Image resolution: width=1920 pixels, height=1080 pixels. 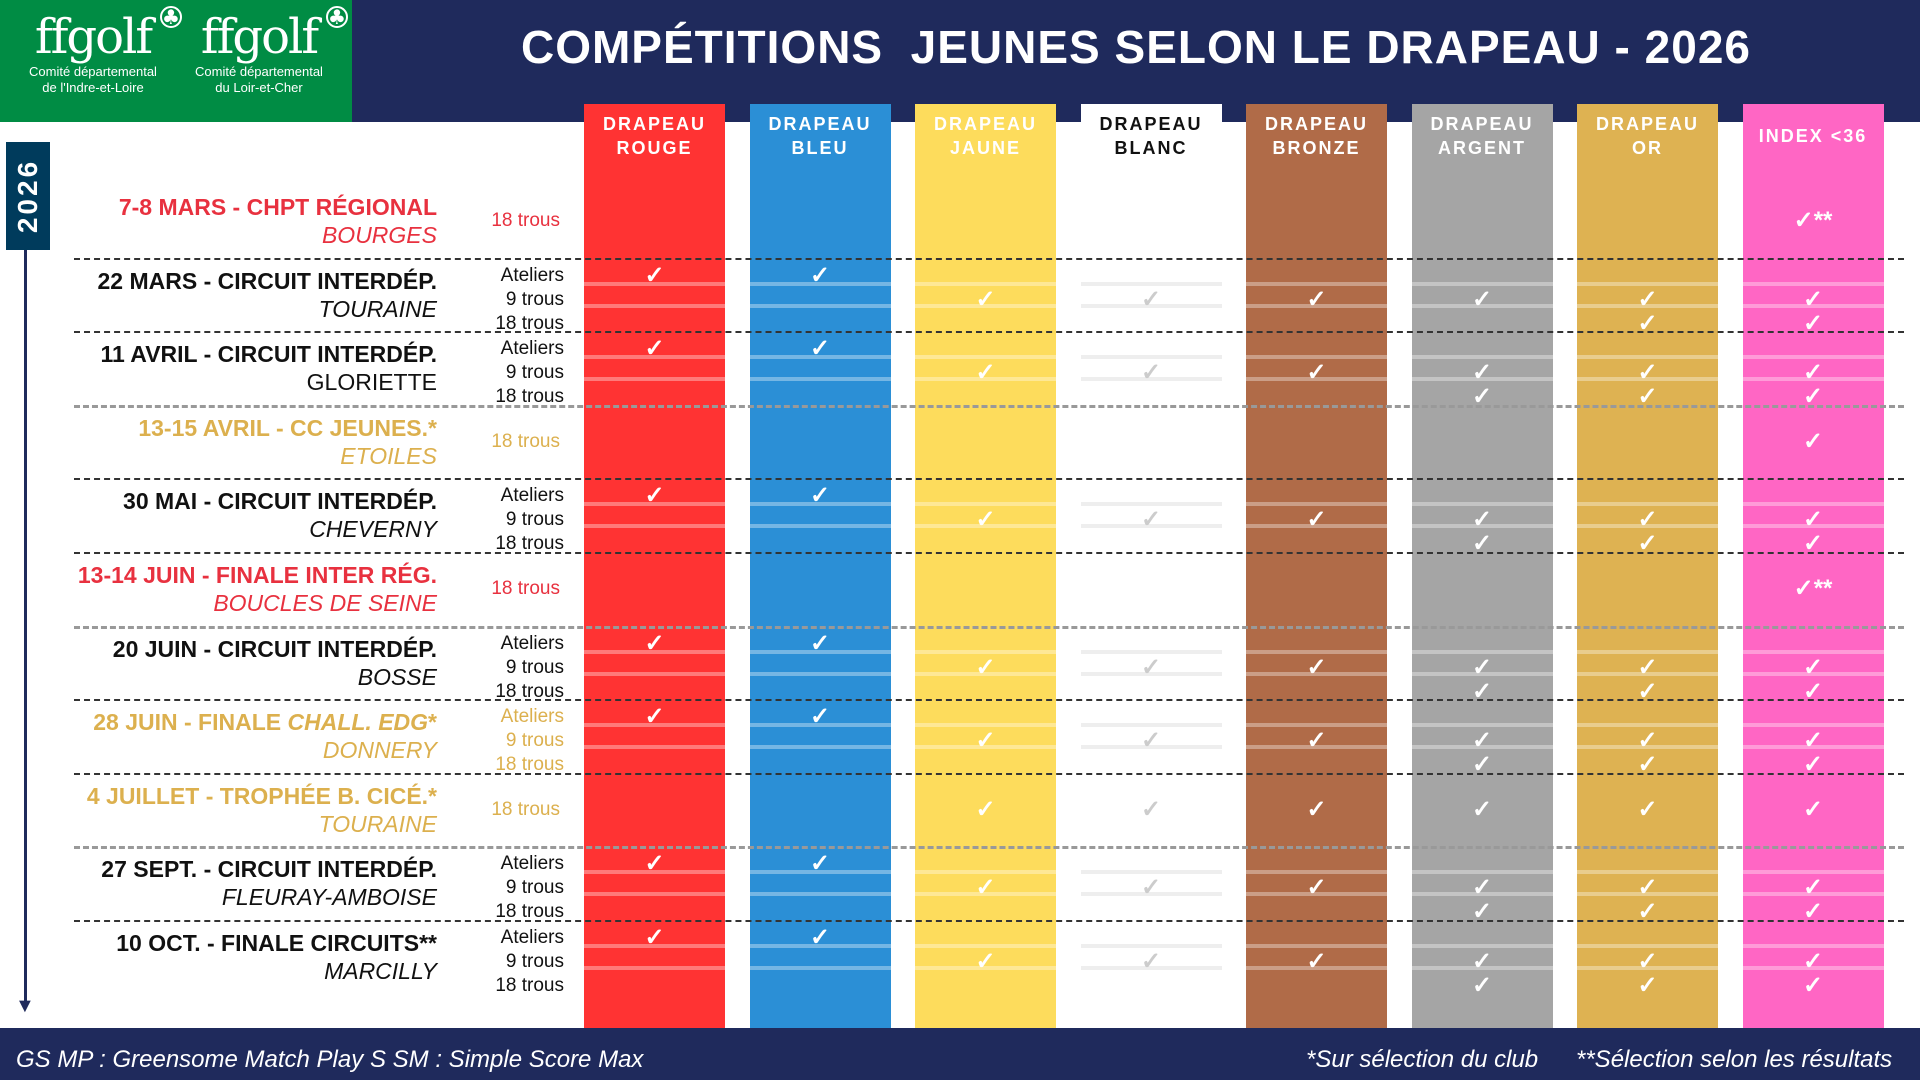 I want to click on event-title: 13-15 AVRIL - CC JEUNES.*, so click(x=287, y=428).